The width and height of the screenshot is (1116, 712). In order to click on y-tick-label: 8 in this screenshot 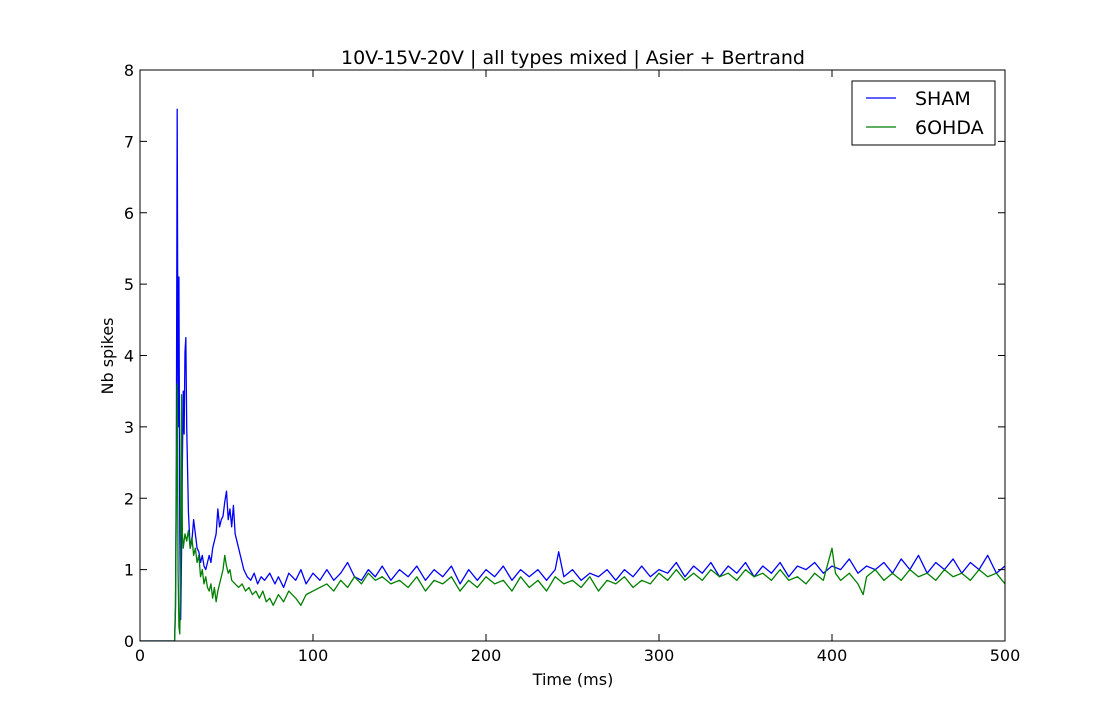, I will do `click(129, 70)`.